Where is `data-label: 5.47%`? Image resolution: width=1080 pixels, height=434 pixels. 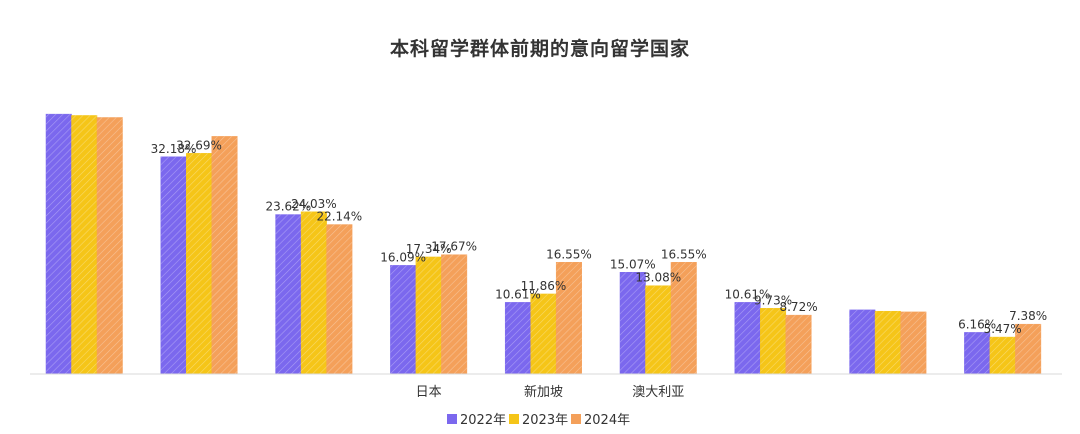
data-label: 5.47% is located at coordinates (1003, 329).